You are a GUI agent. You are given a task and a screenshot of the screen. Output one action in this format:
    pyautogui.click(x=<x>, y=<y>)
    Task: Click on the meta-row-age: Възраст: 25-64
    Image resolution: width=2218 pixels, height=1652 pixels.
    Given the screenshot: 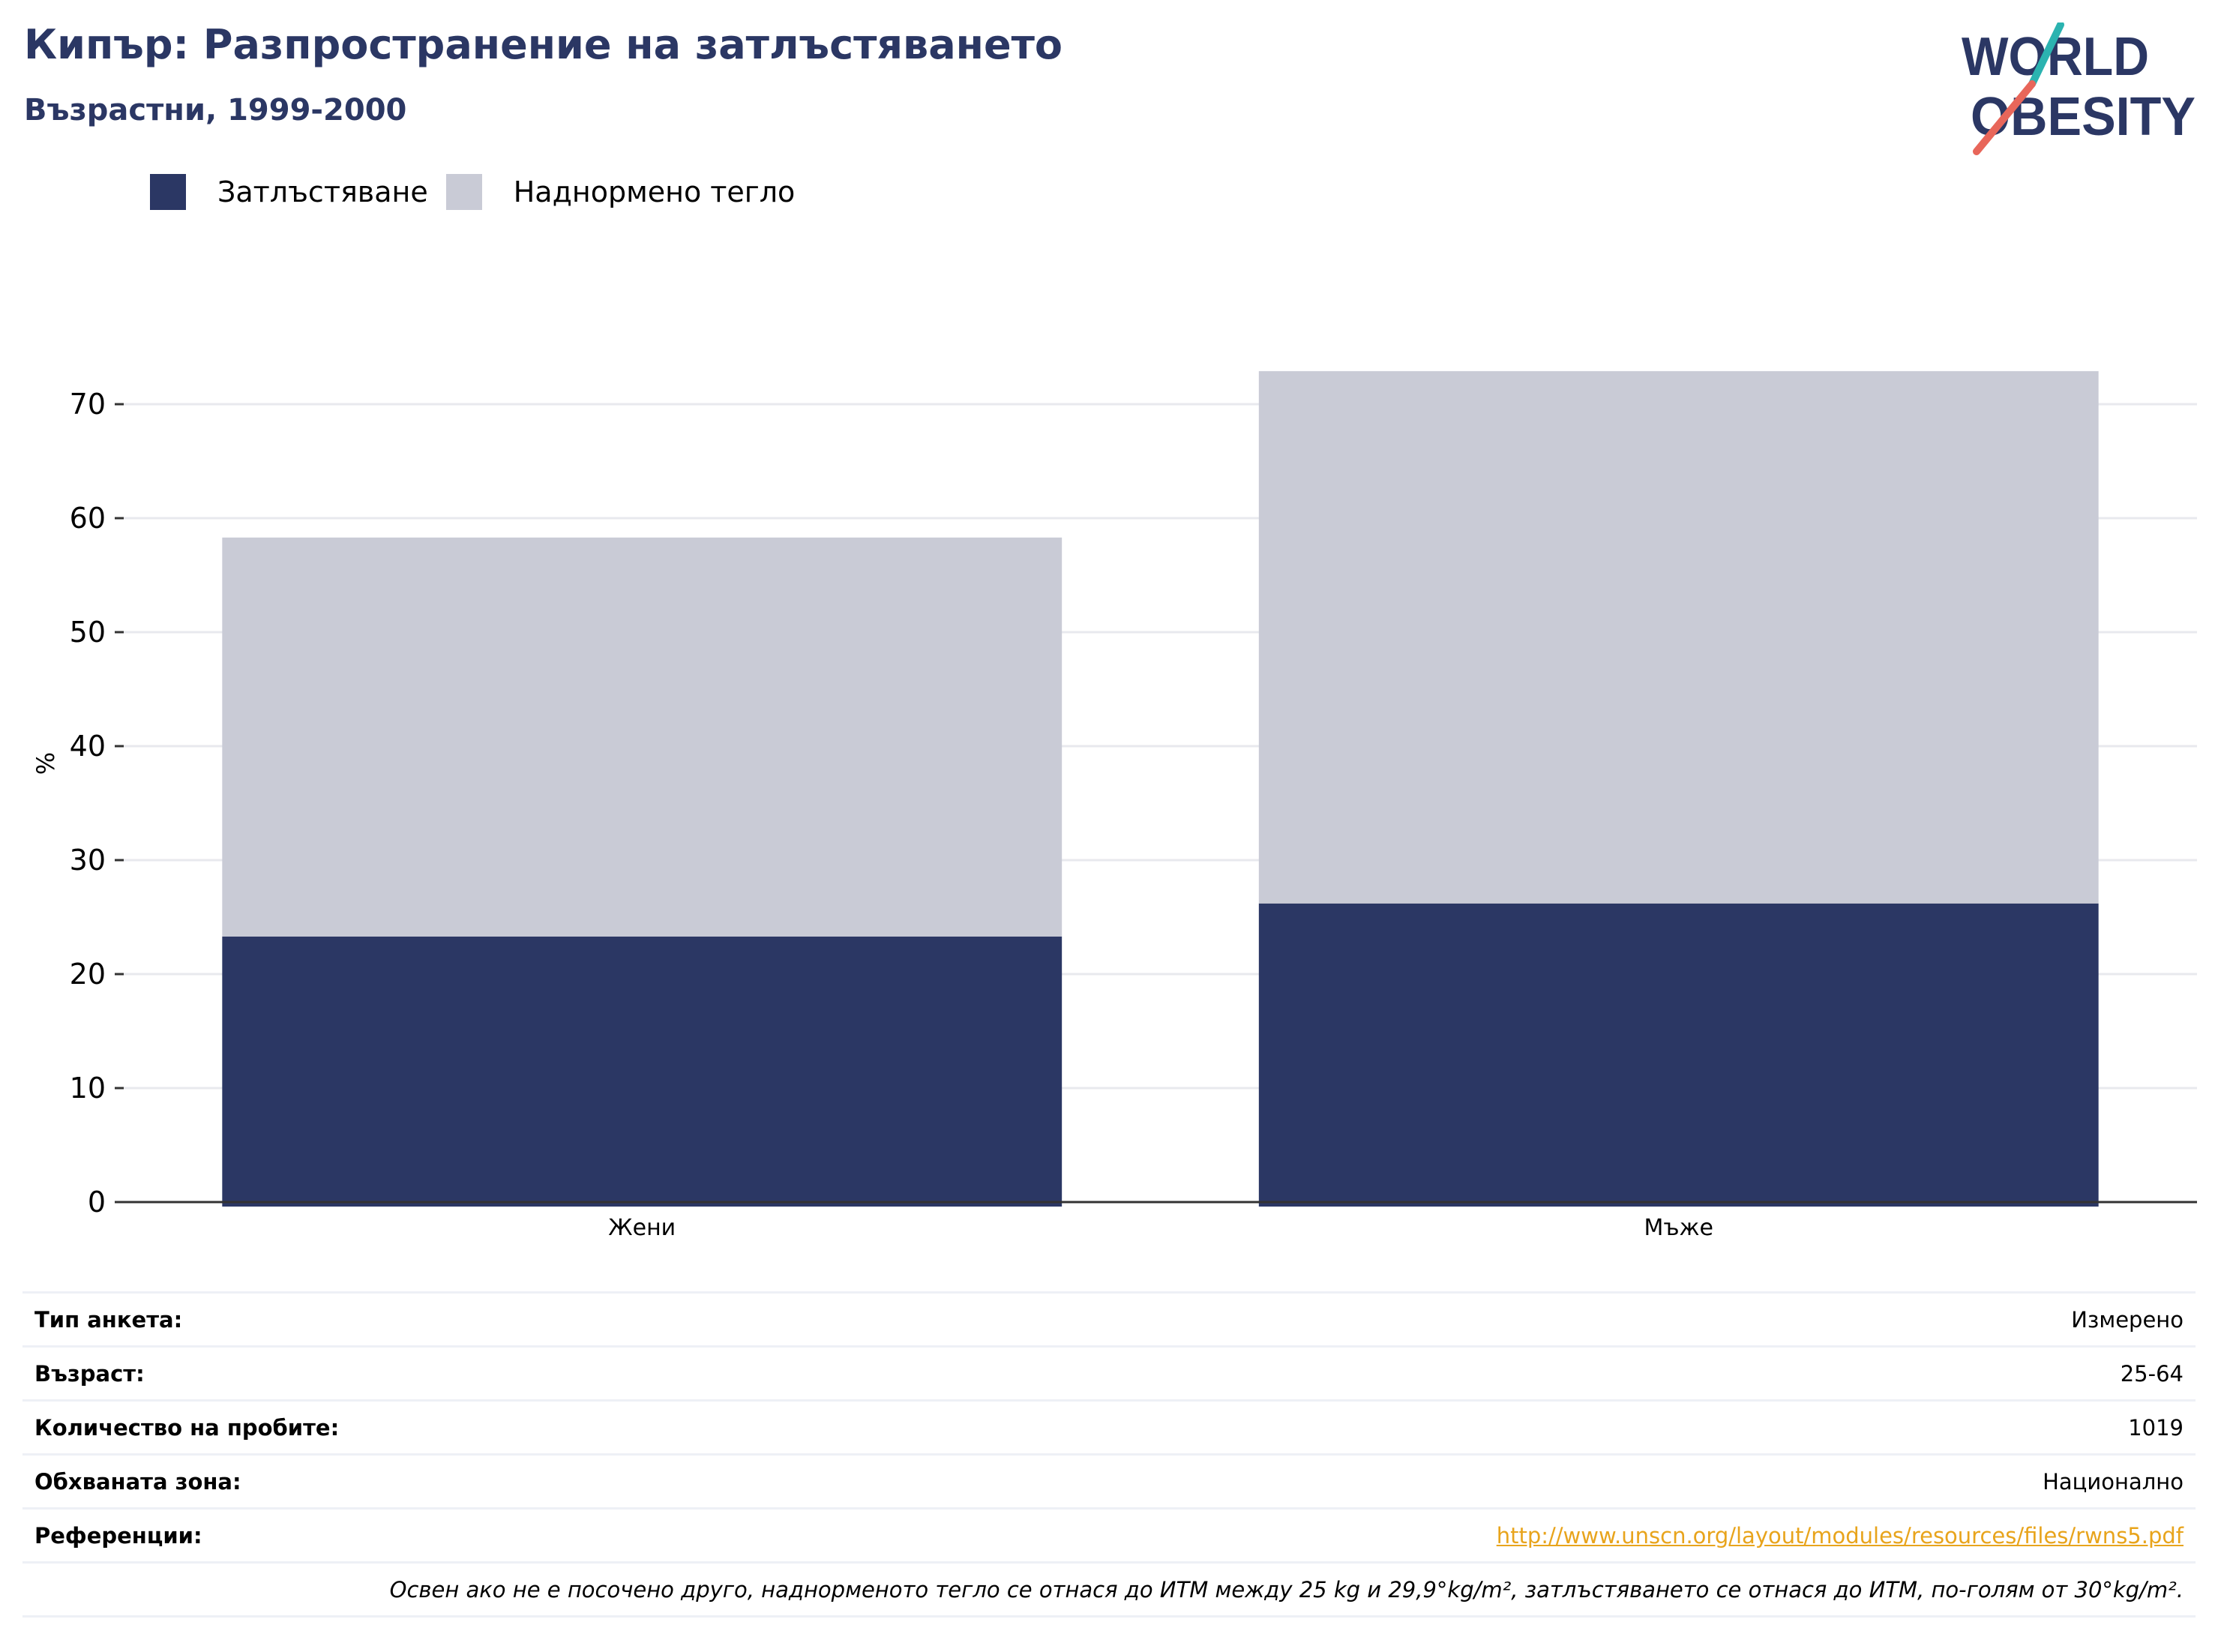 What is the action you would take?
    pyautogui.click(x=1109, y=1375)
    